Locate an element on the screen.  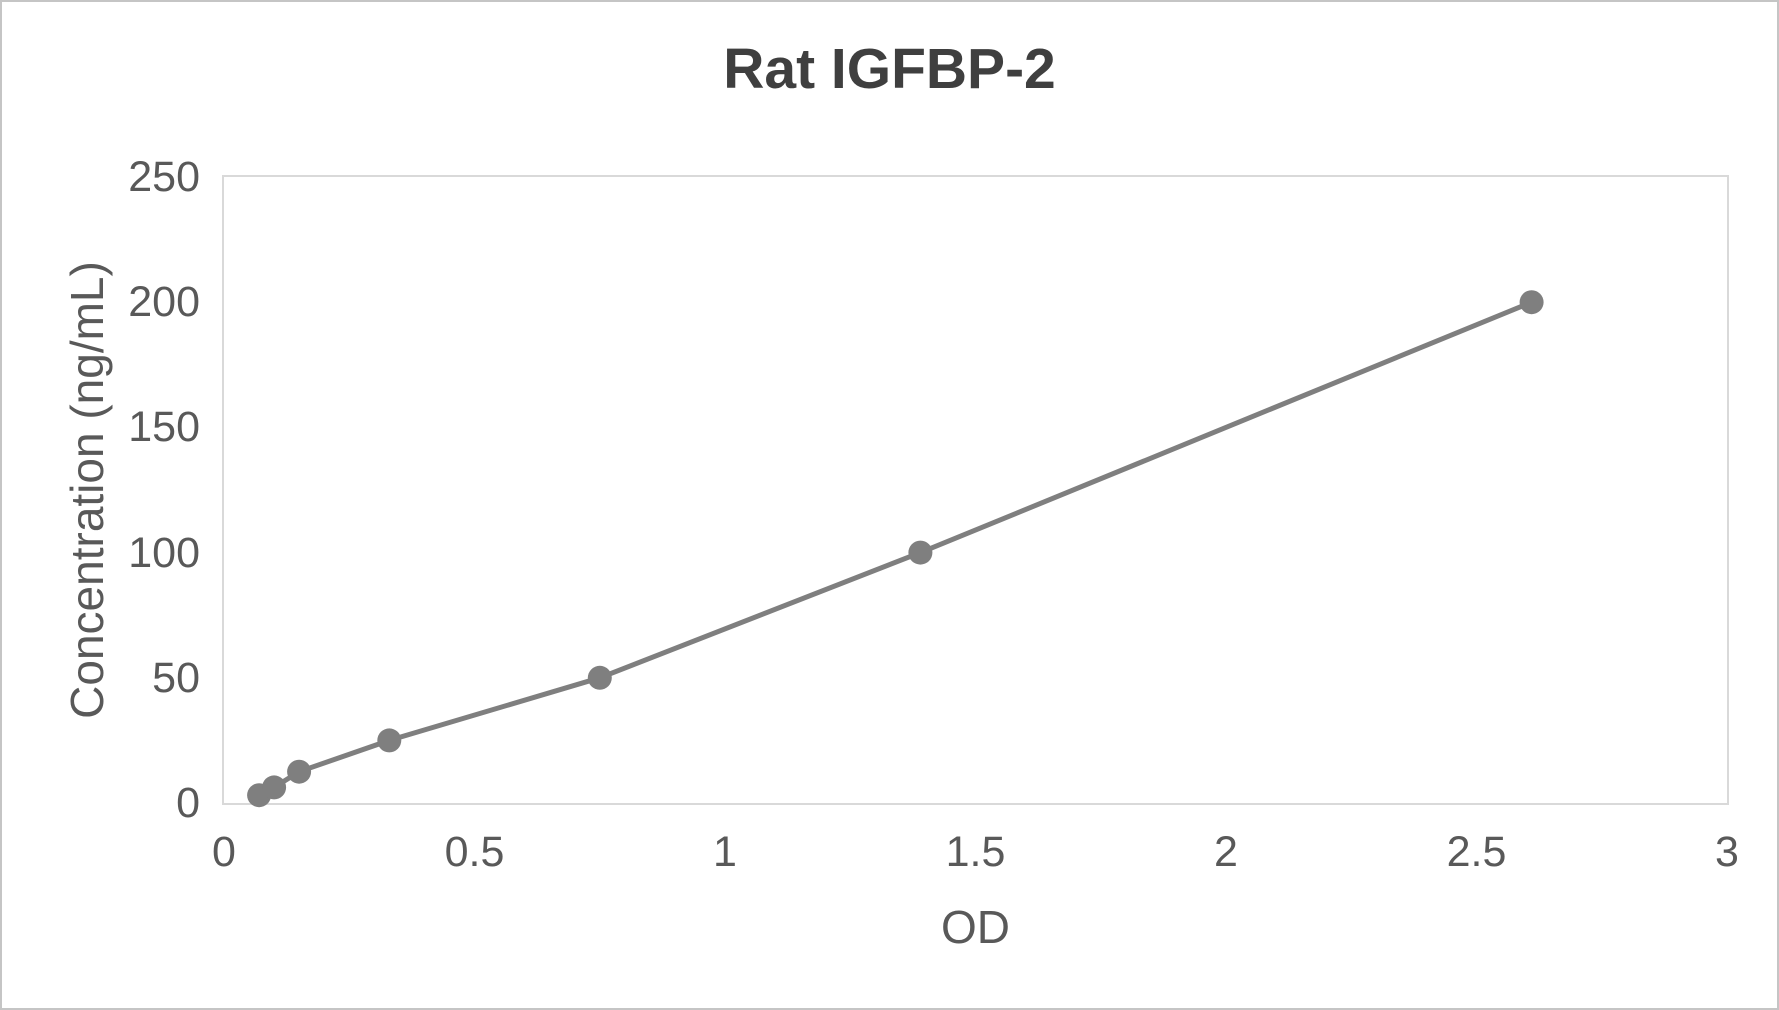
x-tick-label: 3 is located at coordinates (1727, 852).